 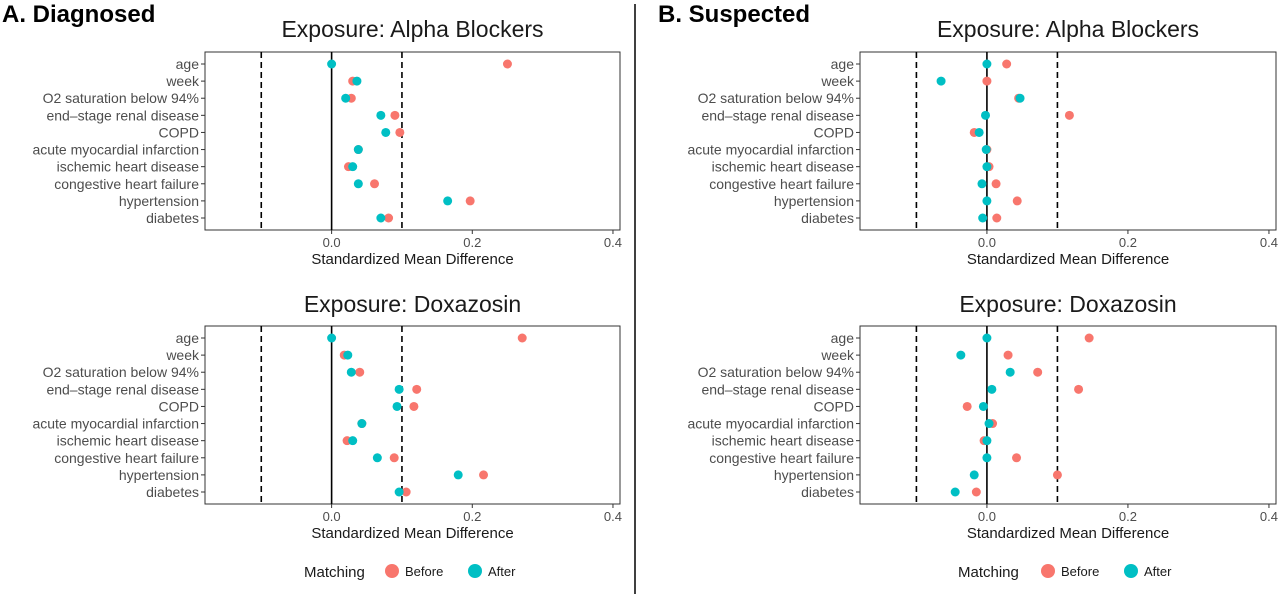 What do you see at coordinates (987, 64) in the screenshot?
I see `point-after-age` at bounding box center [987, 64].